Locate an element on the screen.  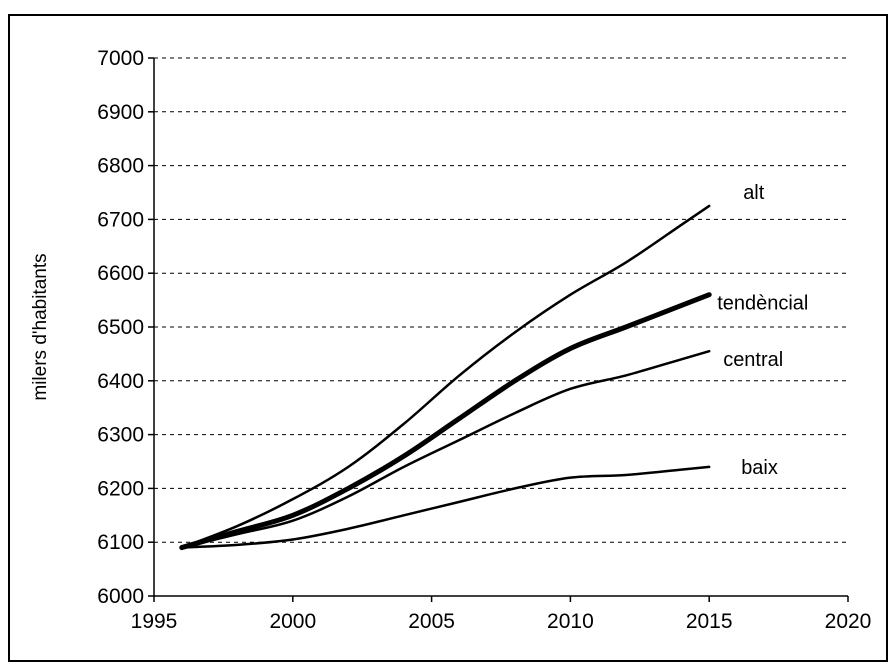
y-tick-label-6400: 6400 is located at coordinates (120, 381).